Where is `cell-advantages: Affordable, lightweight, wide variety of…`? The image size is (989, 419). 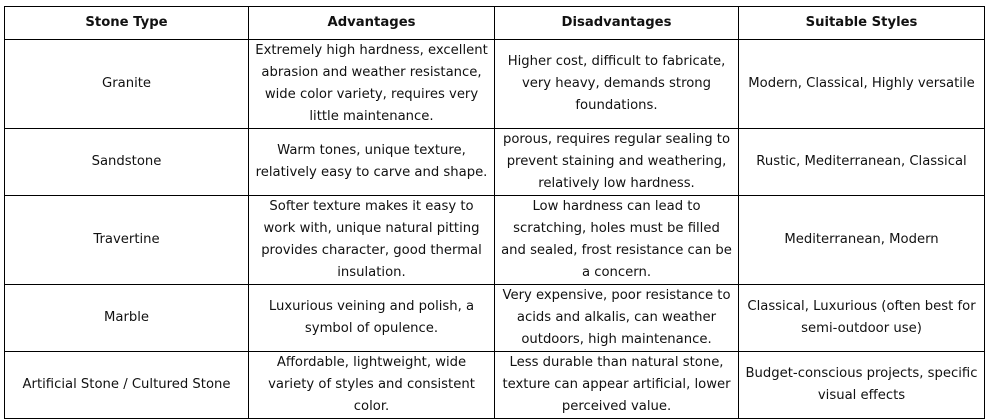 cell-advantages: Affordable, lightweight, wide variety of… is located at coordinates (371, 385).